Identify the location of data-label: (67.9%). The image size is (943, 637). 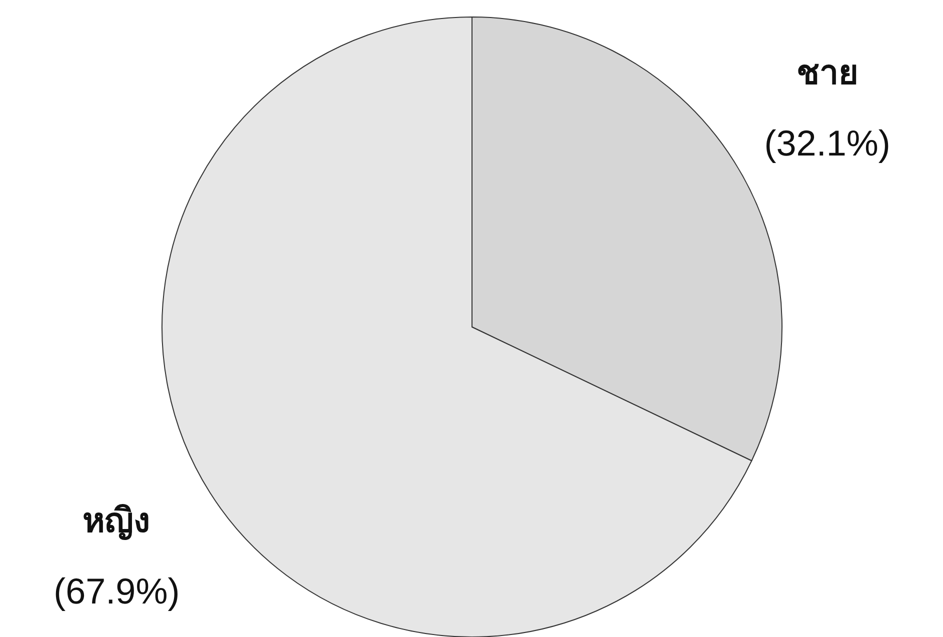
(117, 591).